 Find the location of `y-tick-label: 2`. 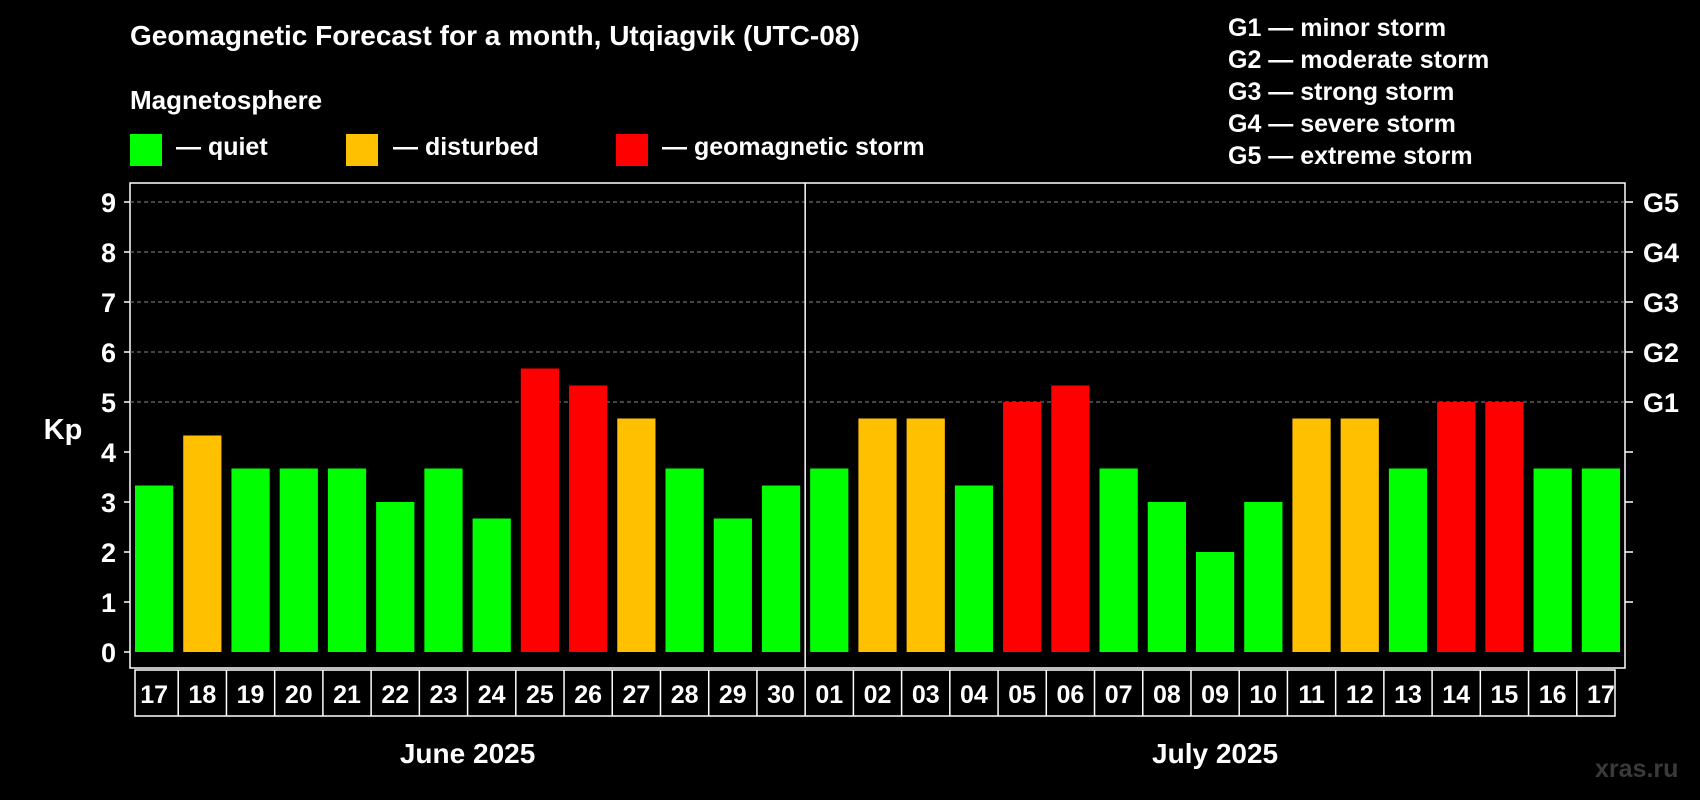

y-tick-label: 2 is located at coordinates (108, 553).